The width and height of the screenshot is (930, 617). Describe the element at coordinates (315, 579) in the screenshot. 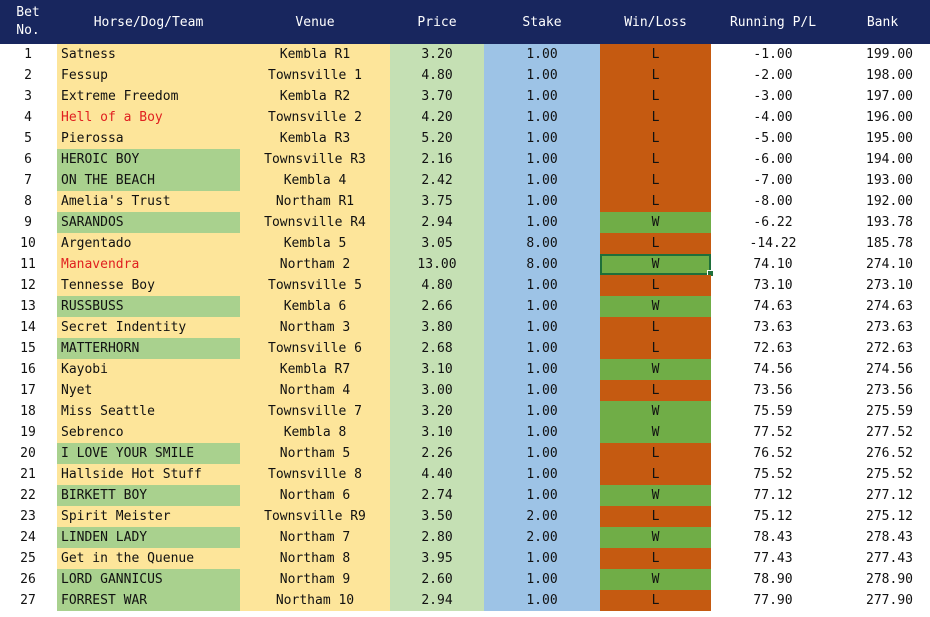

I see `venue-cell: Northam 9` at that location.